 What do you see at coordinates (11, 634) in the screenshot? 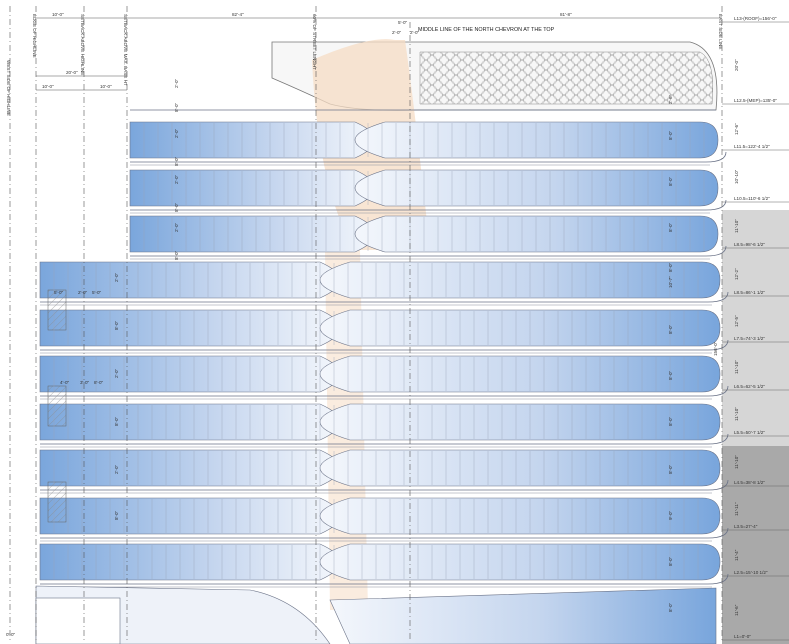
I see `origin-label: 0'-0"` at bounding box center [11, 634].